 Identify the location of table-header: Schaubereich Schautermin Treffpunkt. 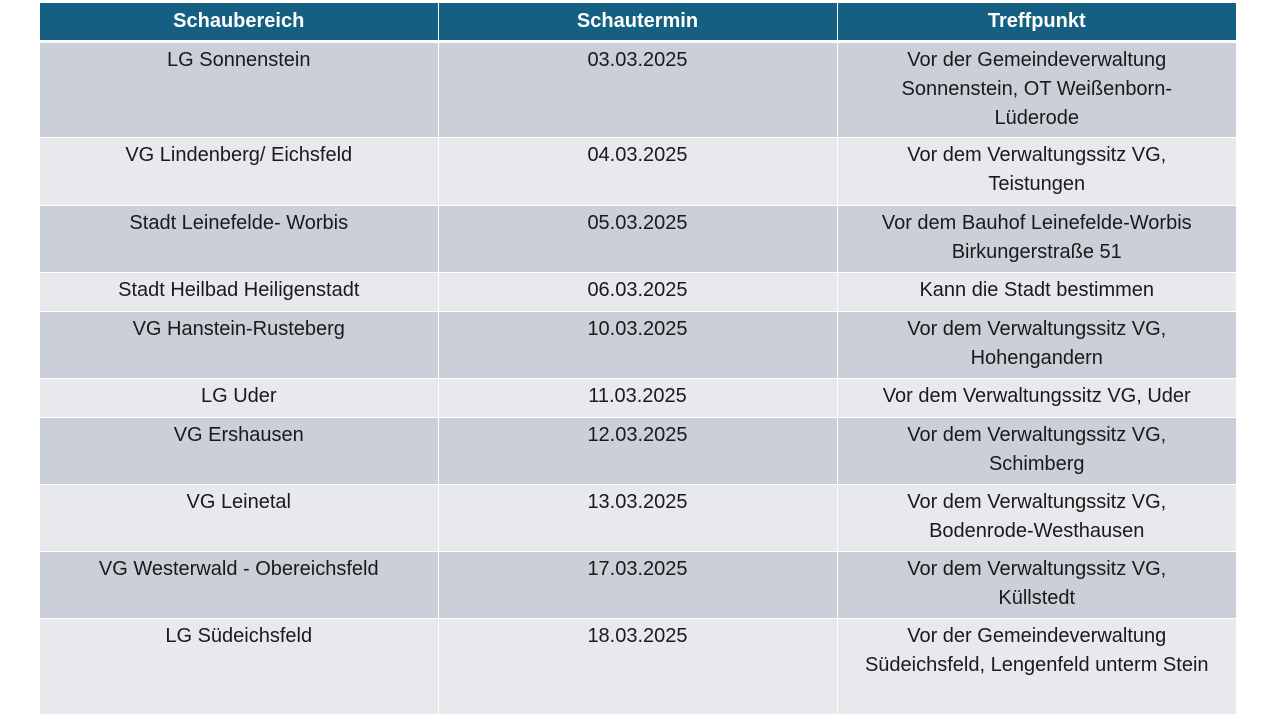
(638, 23).